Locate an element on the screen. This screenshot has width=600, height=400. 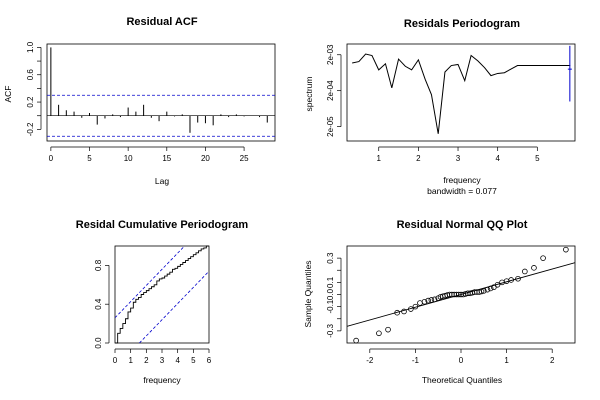
acf-y-tick-label: 0.6 is located at coordinates (30, 75).